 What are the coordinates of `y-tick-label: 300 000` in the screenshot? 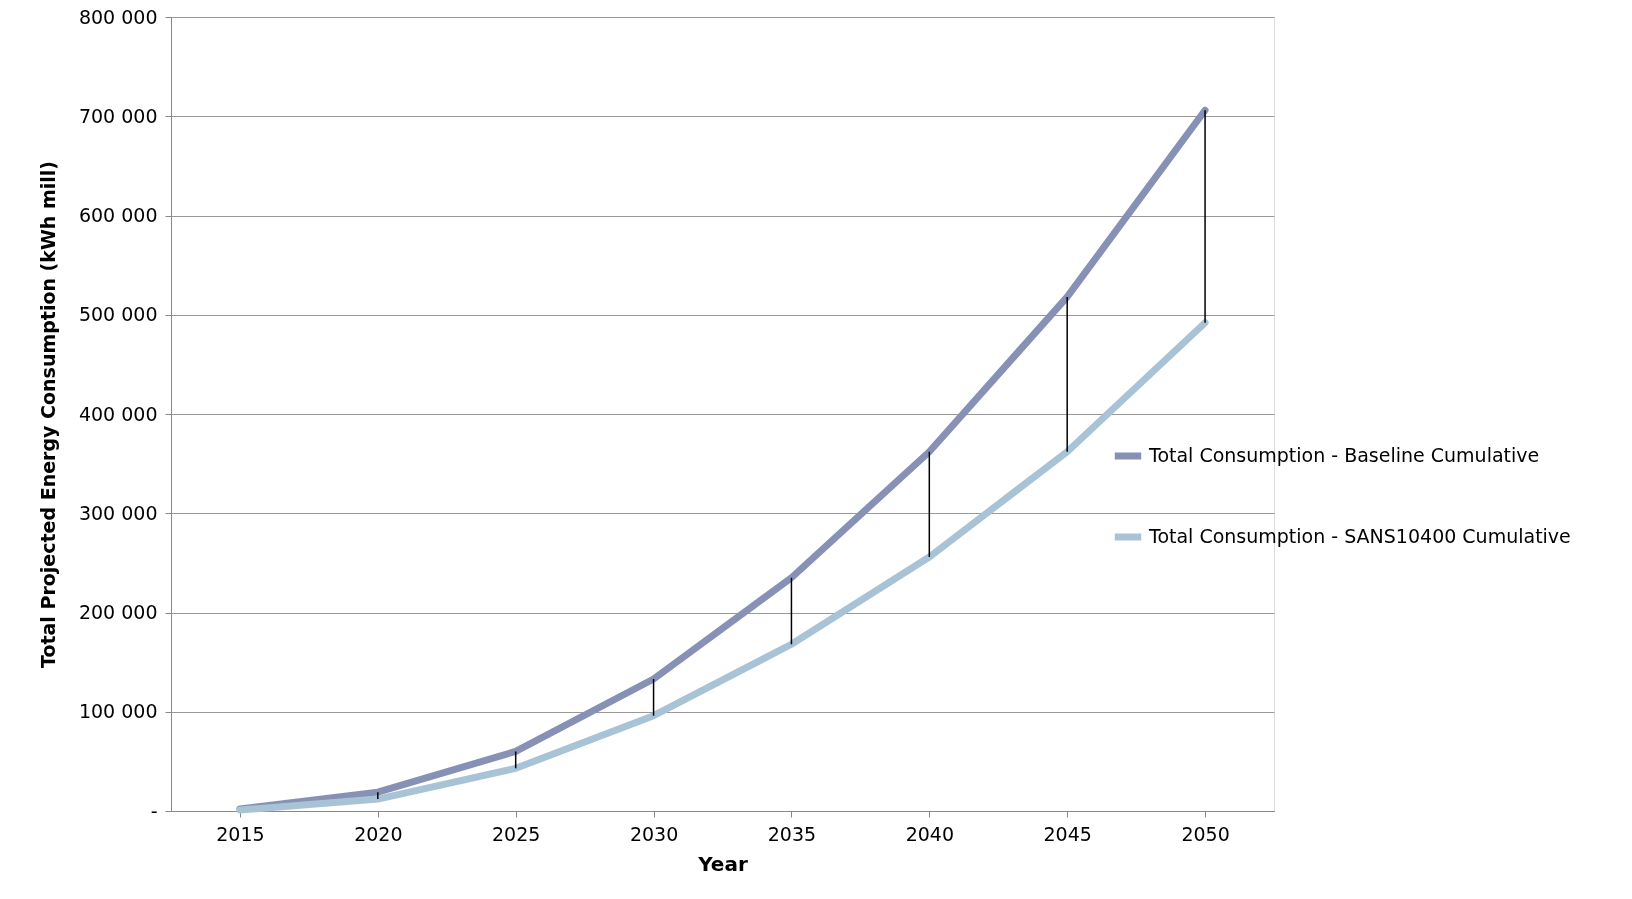 It's located at (118, 512).